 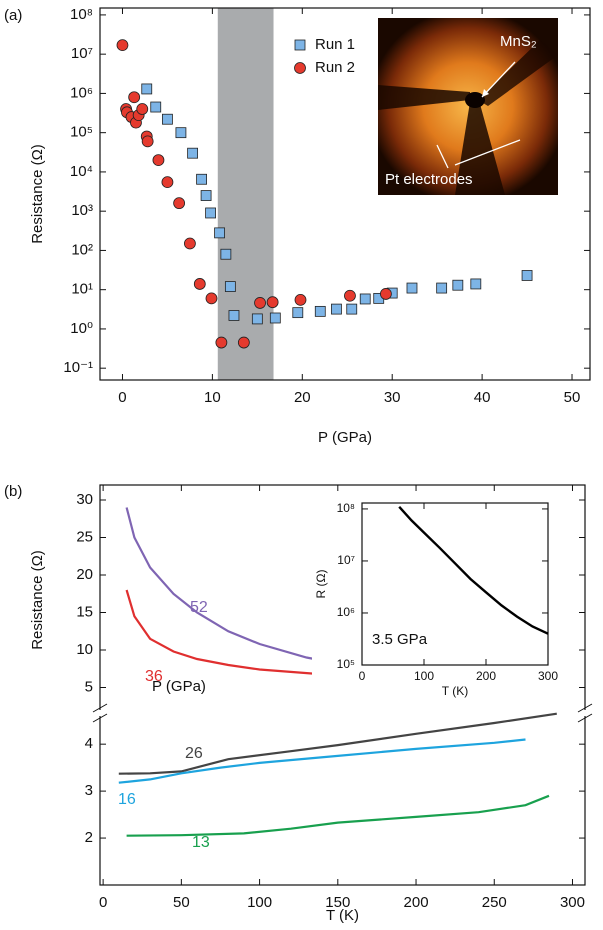 What do you see at coordinates (89, 837) in the screenshot?
I see `y-tick-label: 2` at bounding box center [89, 837].